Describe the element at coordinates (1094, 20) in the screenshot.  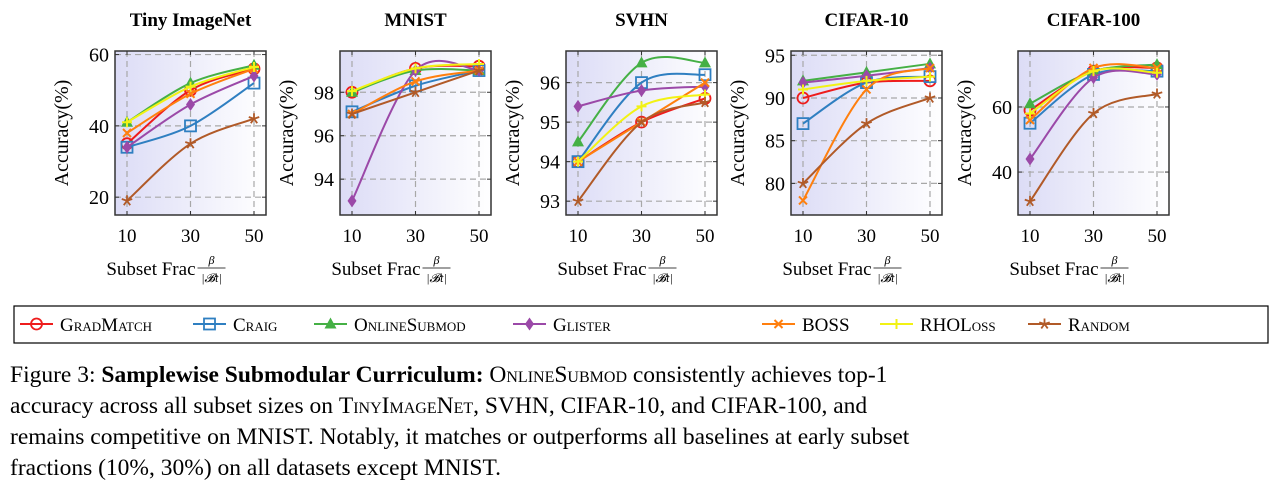
I see `chart-title: CIFAR-100` at that location.